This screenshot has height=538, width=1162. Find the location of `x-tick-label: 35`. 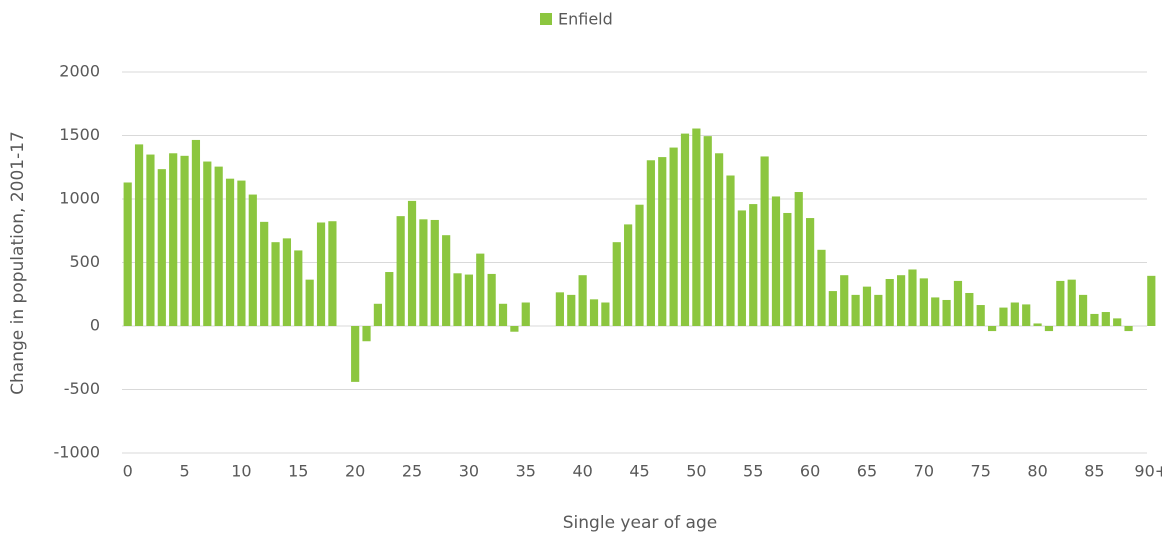

x-tick-label: 35 is located at coordinates (526, 471).